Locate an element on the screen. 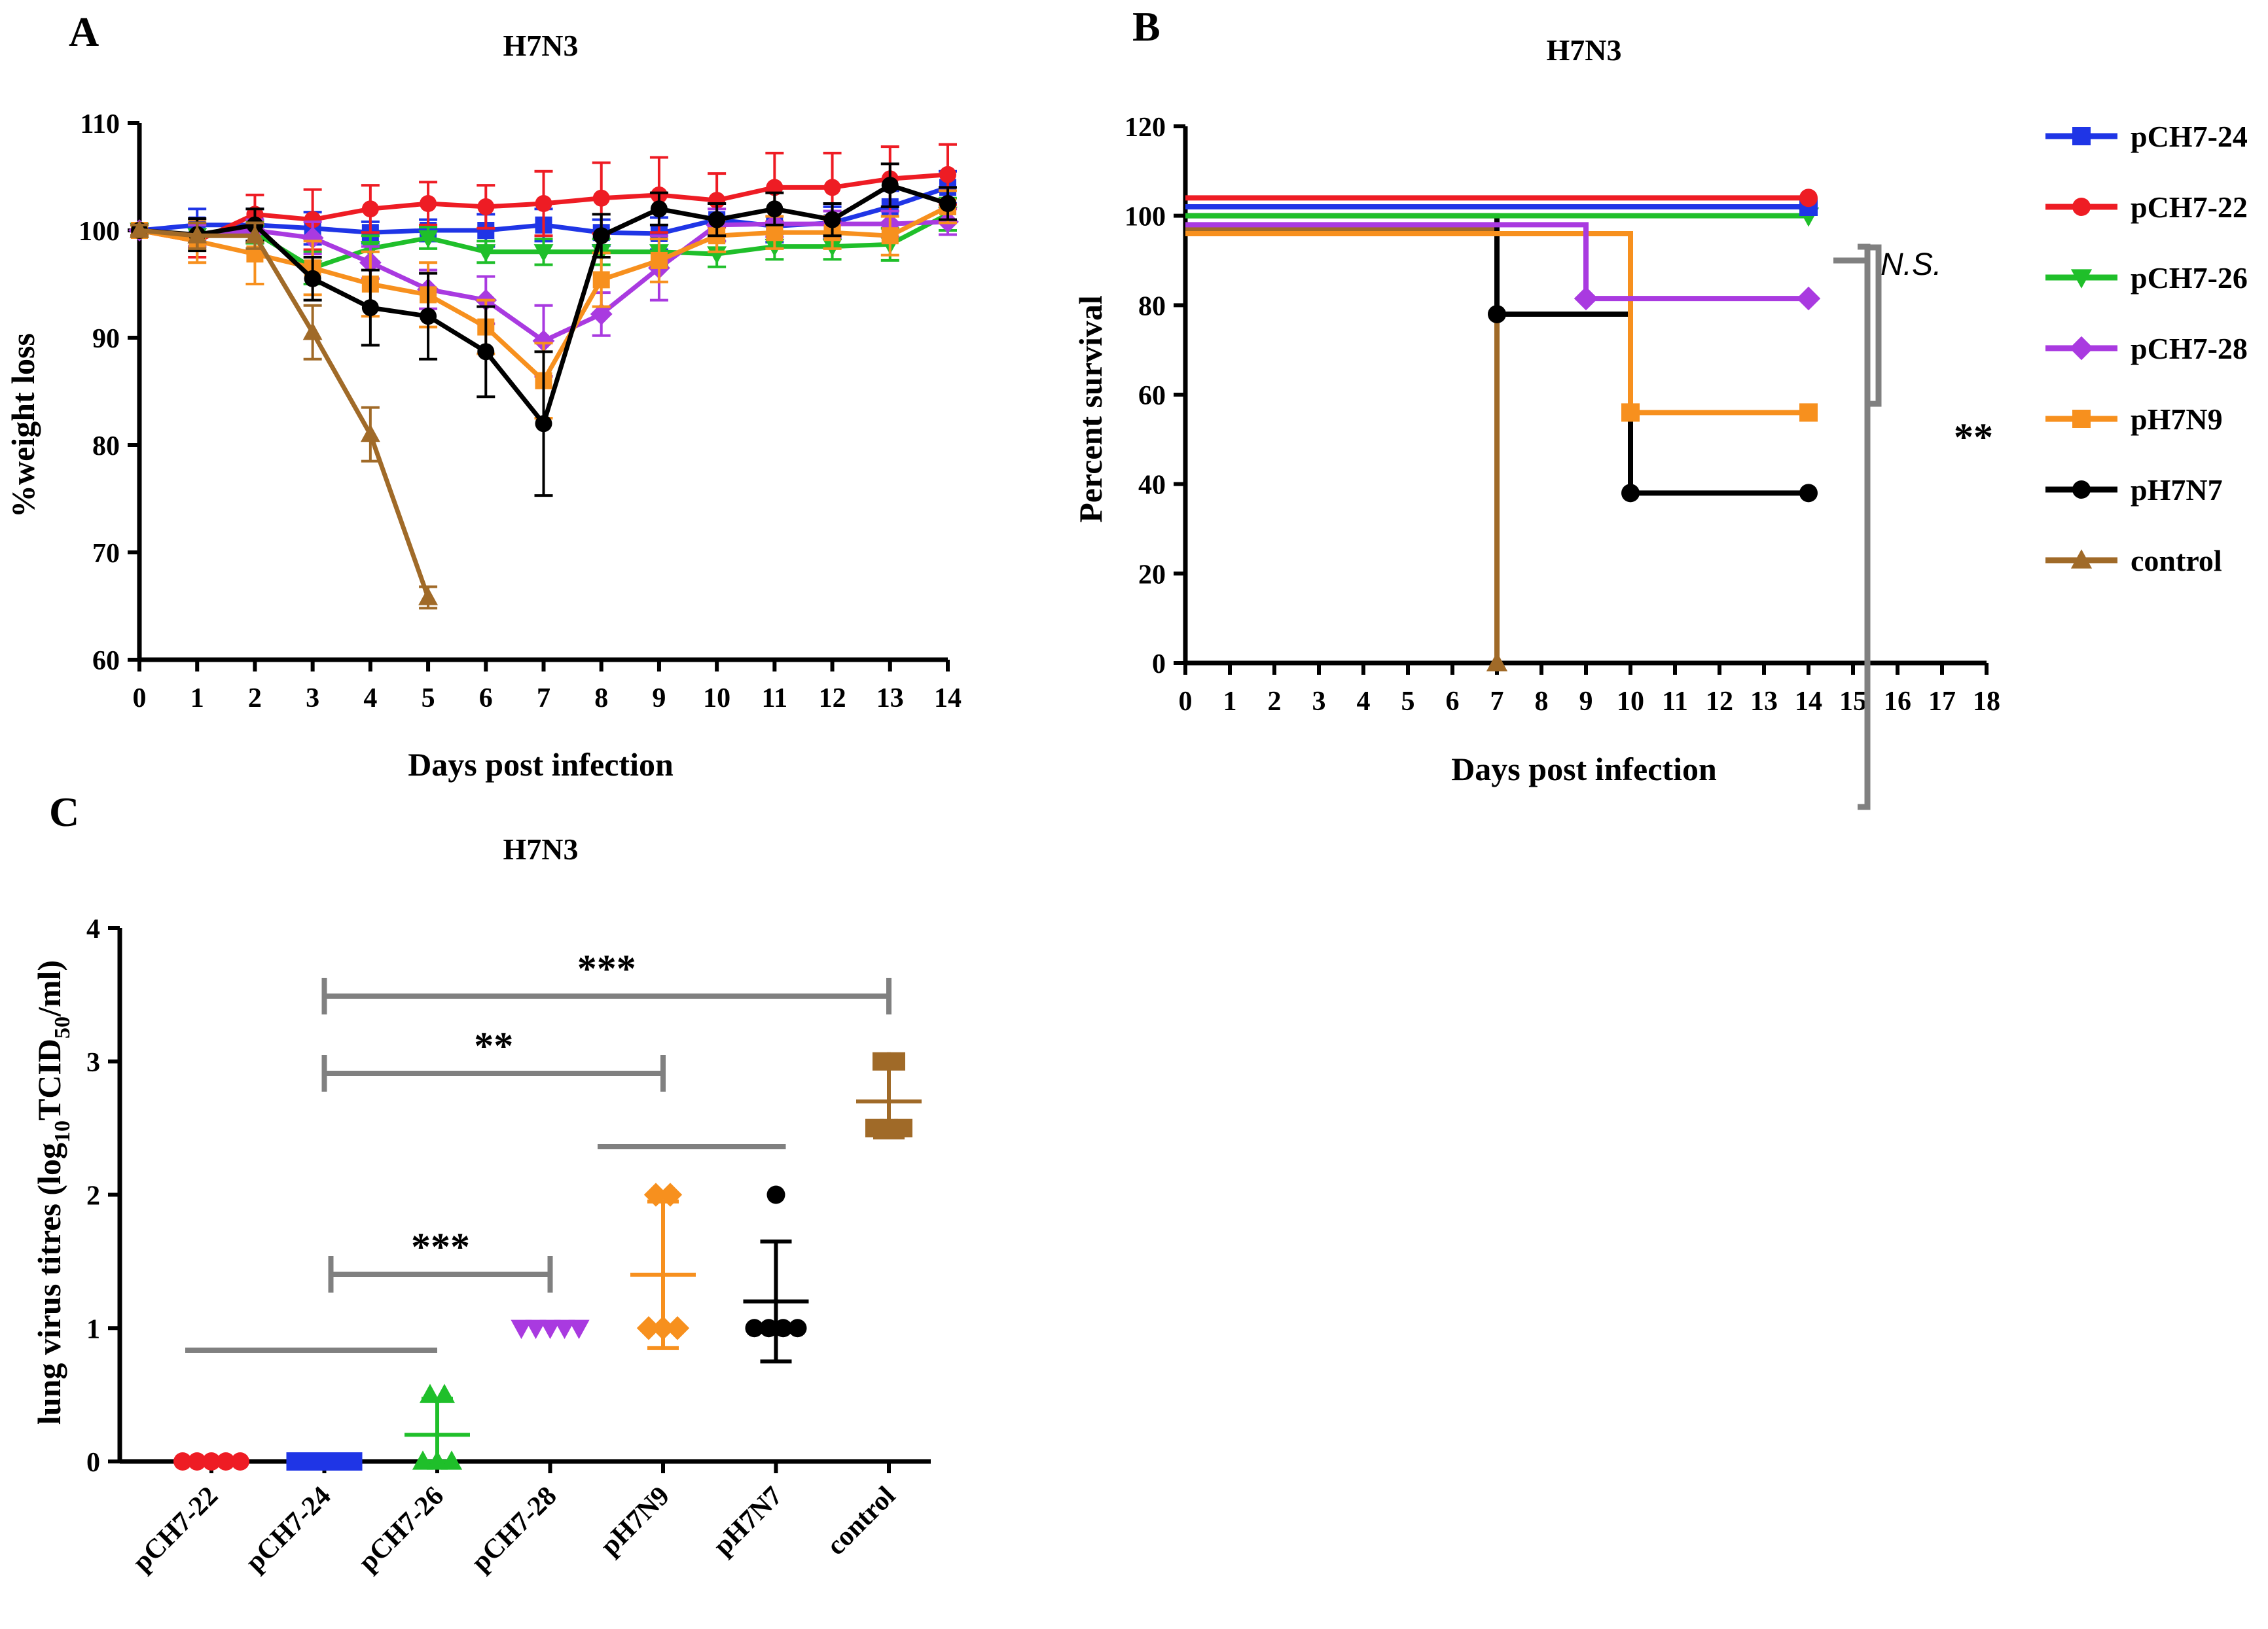  sig-label-b: ** is located at coordinates (1973, 437).